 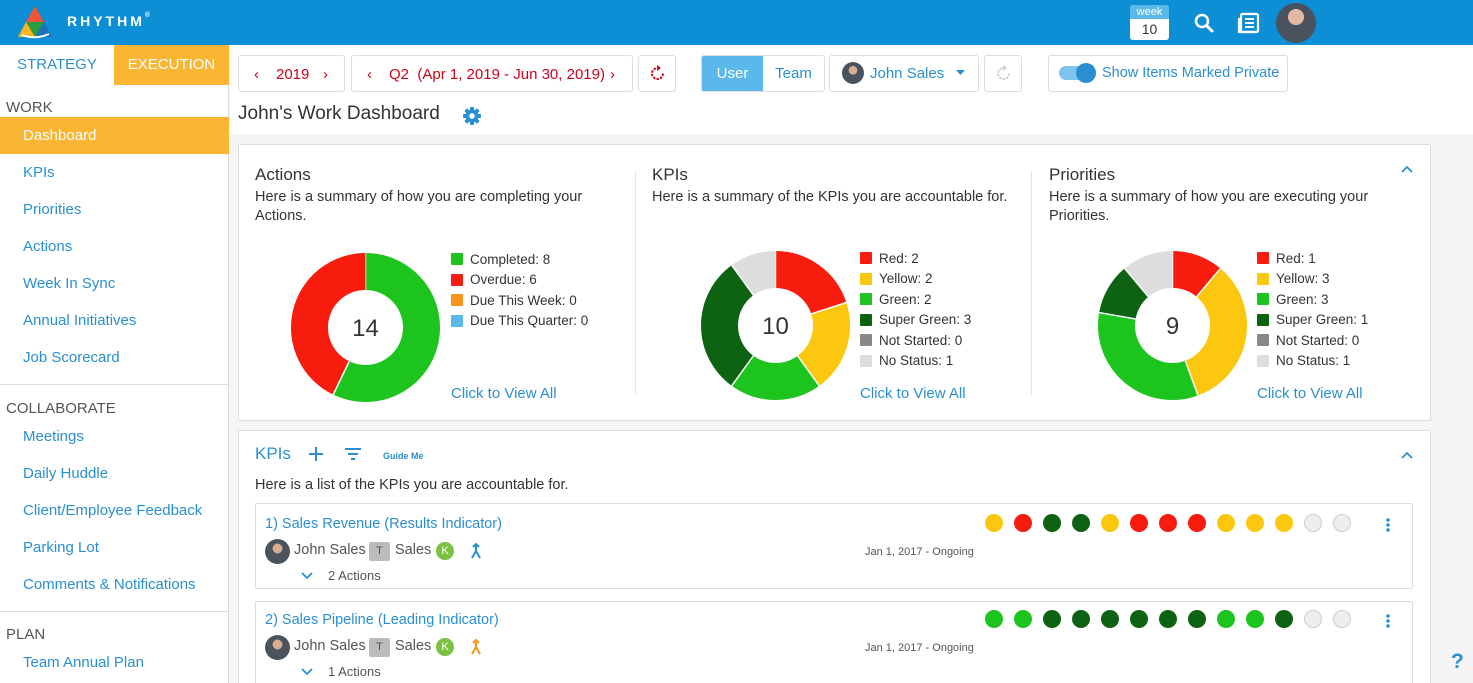 I want to click on user-avatar, so click(x=1296, y=23).